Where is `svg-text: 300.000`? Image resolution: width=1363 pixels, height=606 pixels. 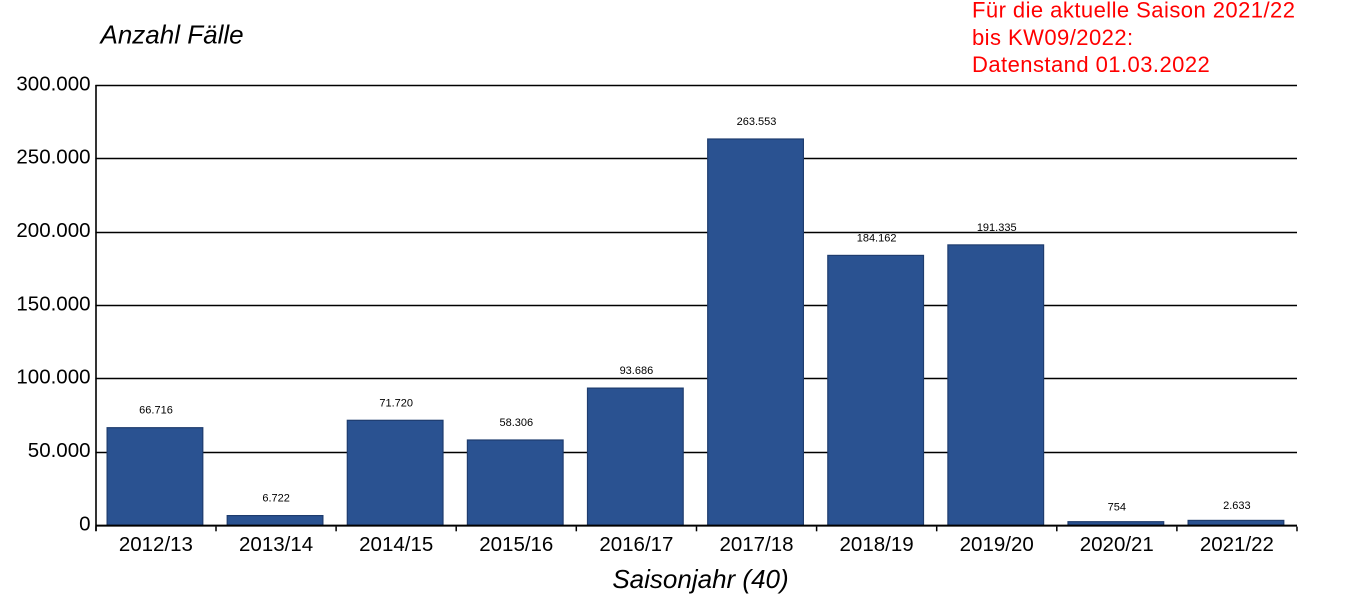 svg-text: 300.000 is located at coordinates (53, 83).